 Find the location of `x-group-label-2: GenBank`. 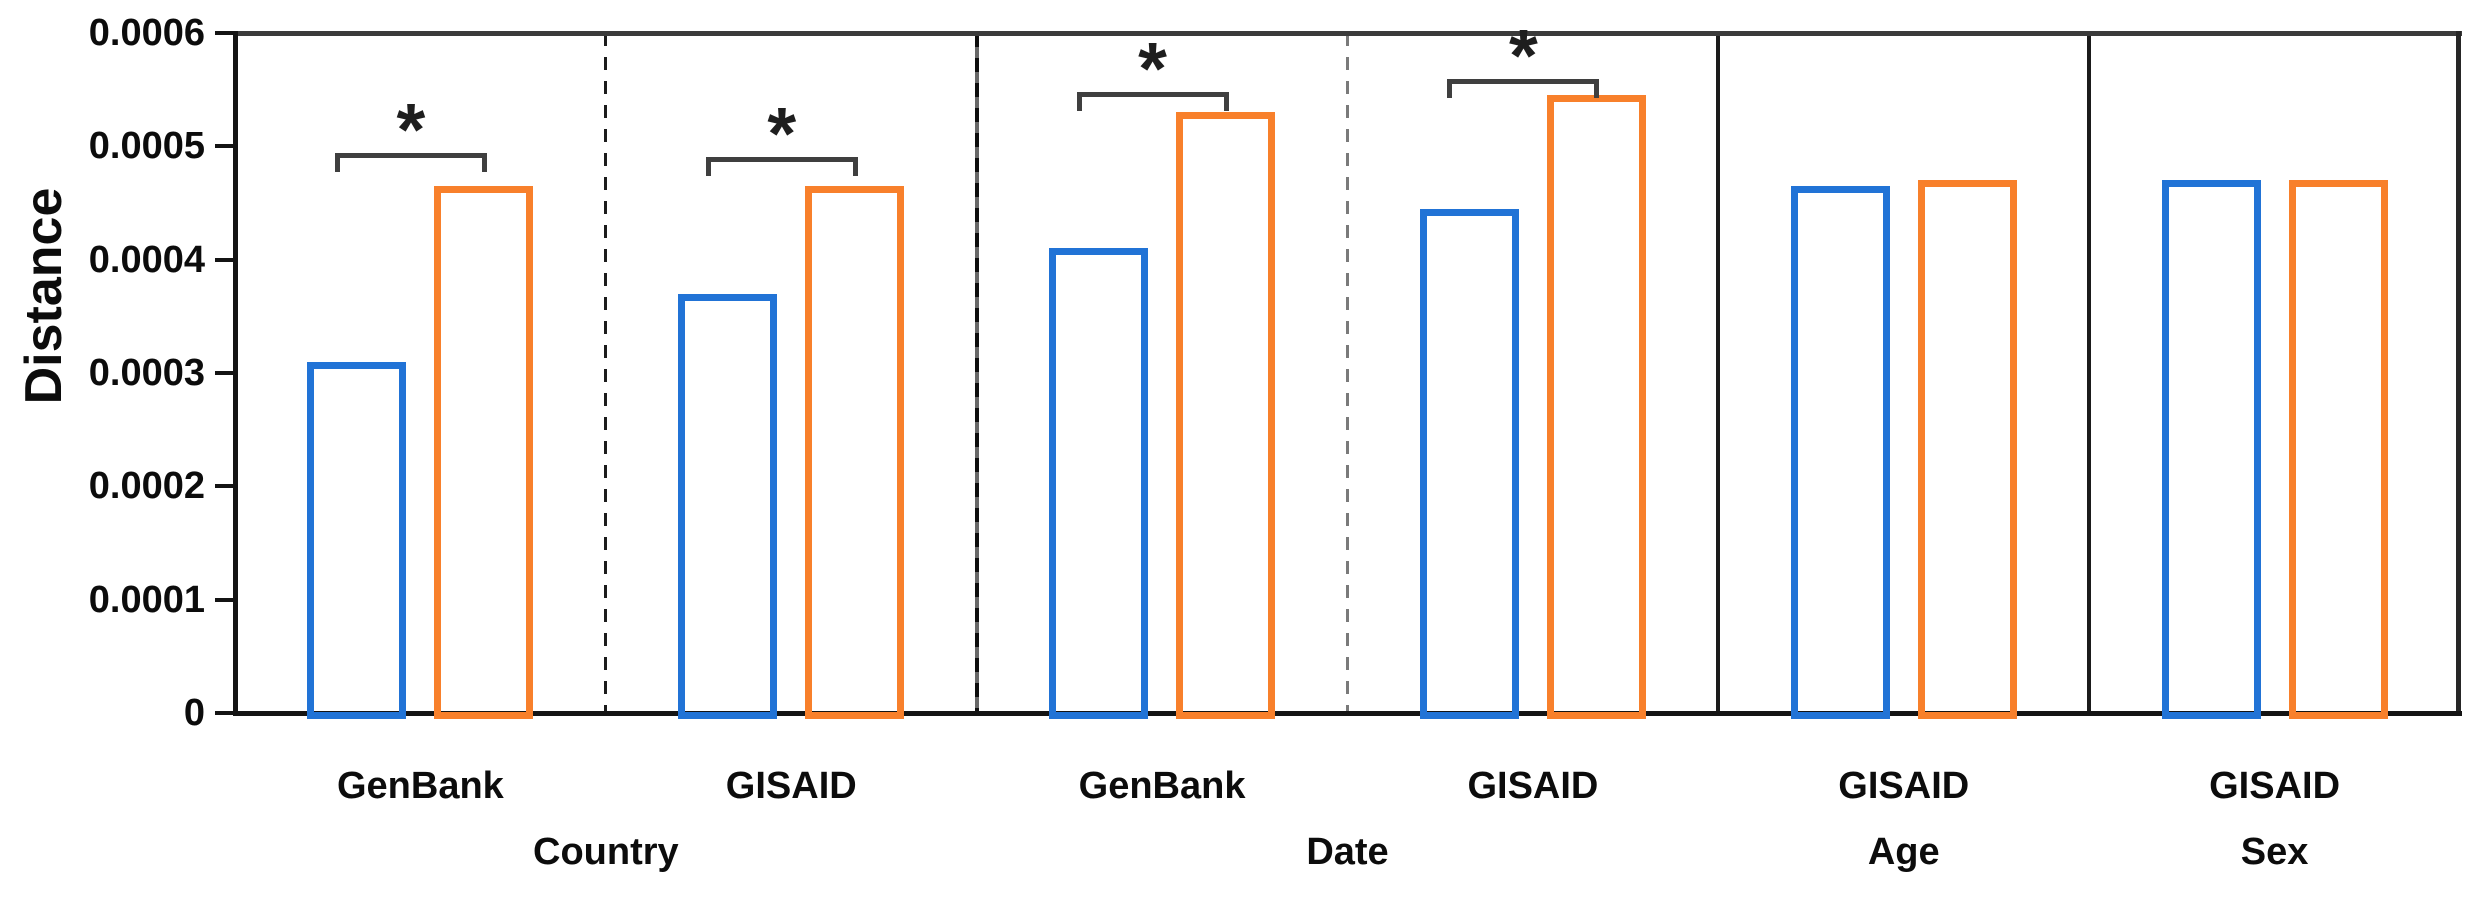

x-group-label-2: GenBank is located at coordinates (1162, 786).